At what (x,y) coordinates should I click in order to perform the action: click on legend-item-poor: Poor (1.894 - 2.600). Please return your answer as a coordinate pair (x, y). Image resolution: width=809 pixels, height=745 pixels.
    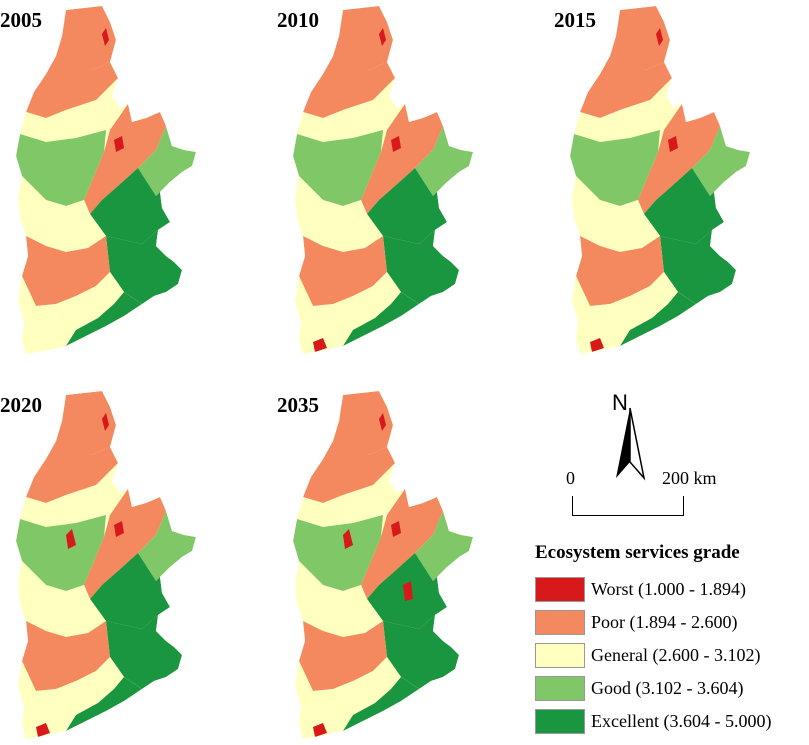
    Looking at the image, I should click on (671, 622).